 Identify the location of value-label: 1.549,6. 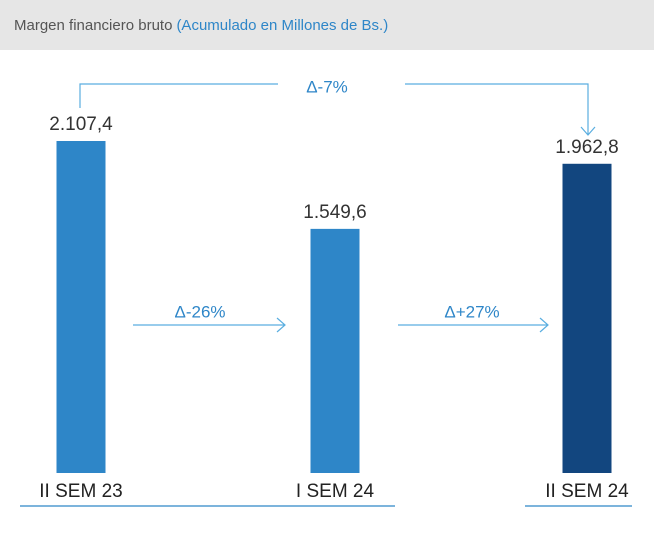
(334, 212).